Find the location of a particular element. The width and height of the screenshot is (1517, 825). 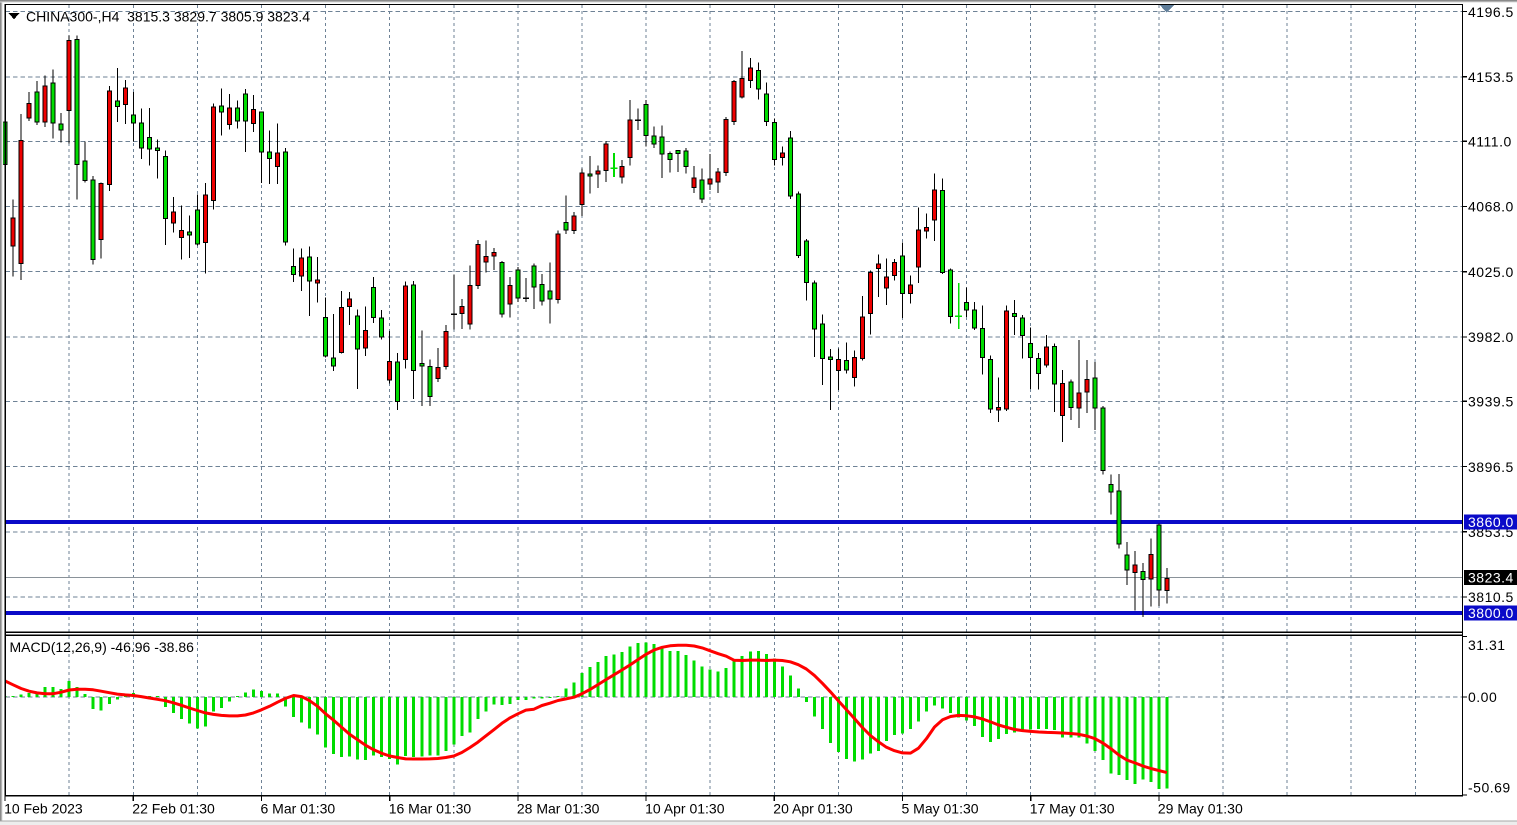

svg-text: MACD(12,26,9) -46.96 -38.86 is located at coordinates (102, 647).